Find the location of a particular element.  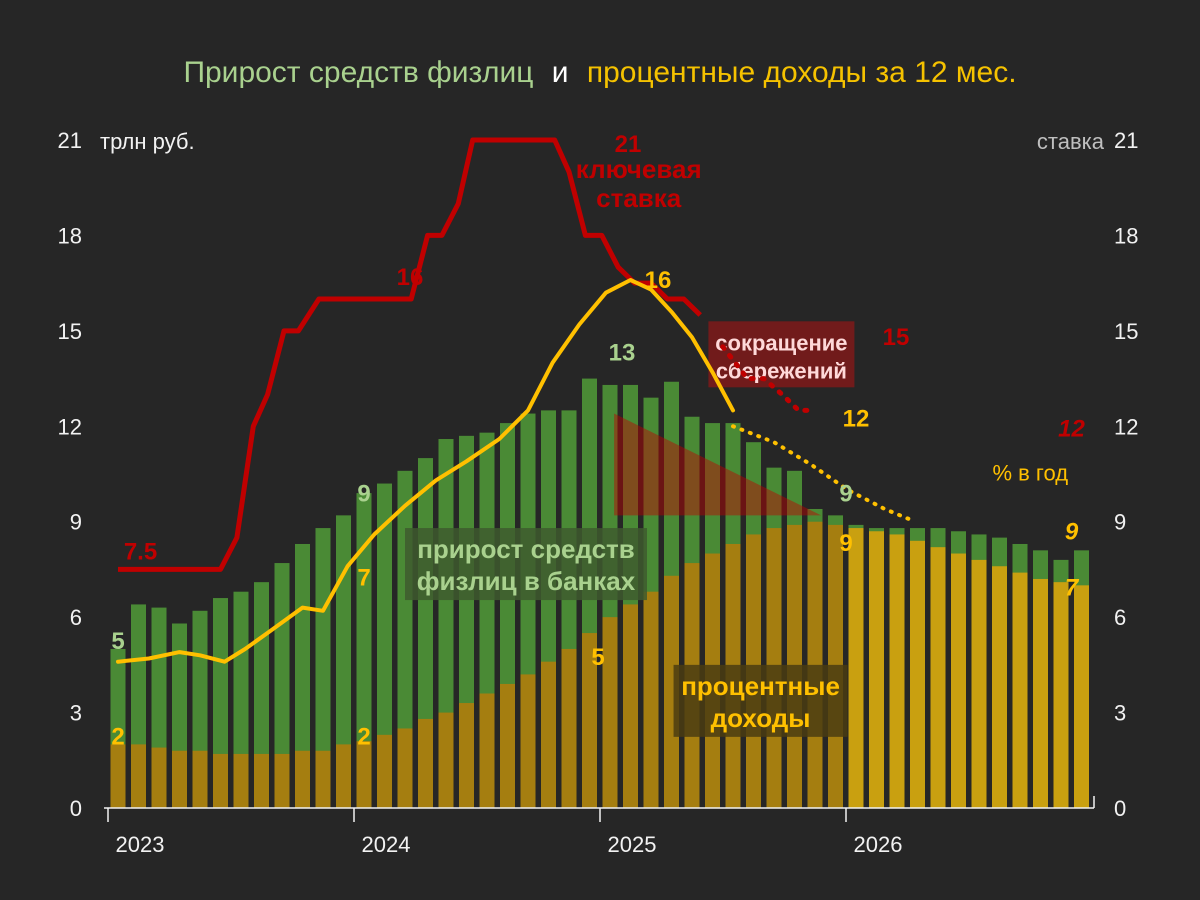

income-callout-line1: процентные is located at coordinates (760, 686).